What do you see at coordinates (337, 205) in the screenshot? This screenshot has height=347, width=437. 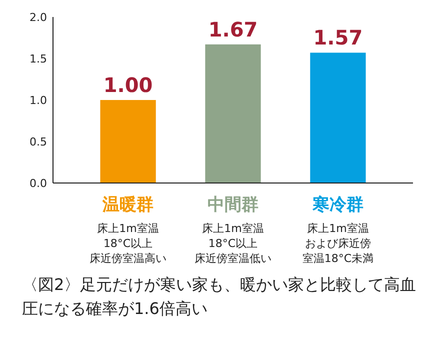 I see `x-tick-label: 寒冷群` at bounding box center [337, 205].